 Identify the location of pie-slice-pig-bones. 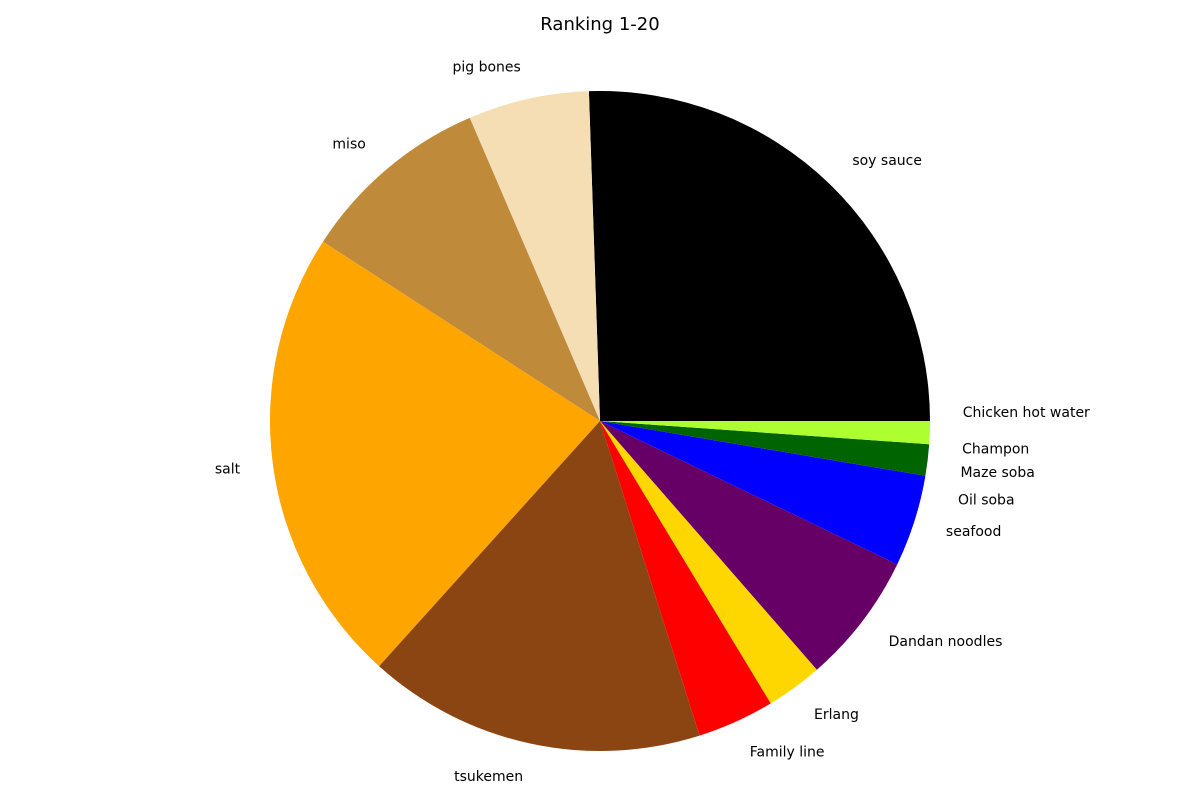
(534, 256).